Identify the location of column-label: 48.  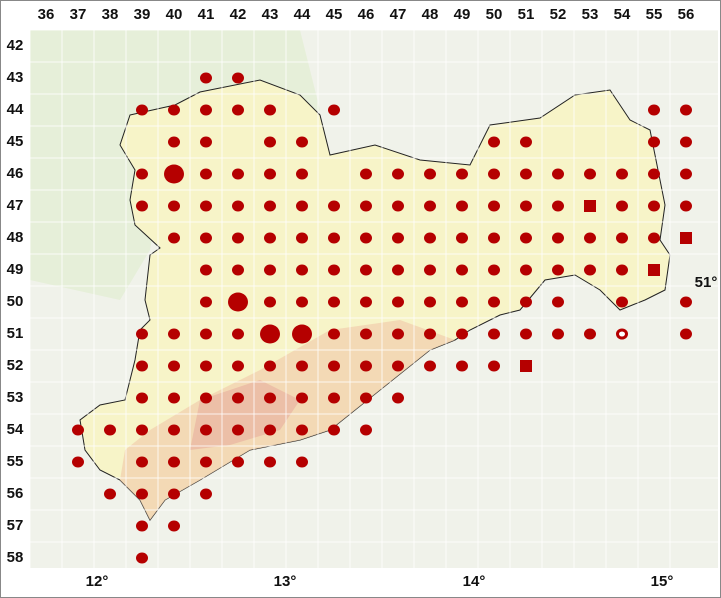
(430, 14).